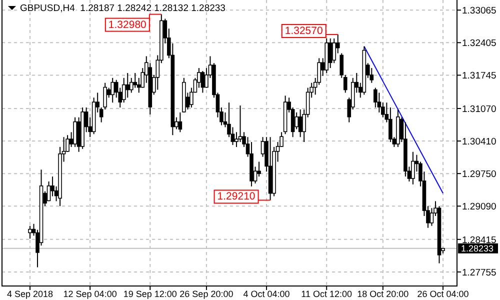  Describe the element at coordinates (150, 294) in the screenshot. I see `x-tick-label: 19 Sep 12:00` at that location.